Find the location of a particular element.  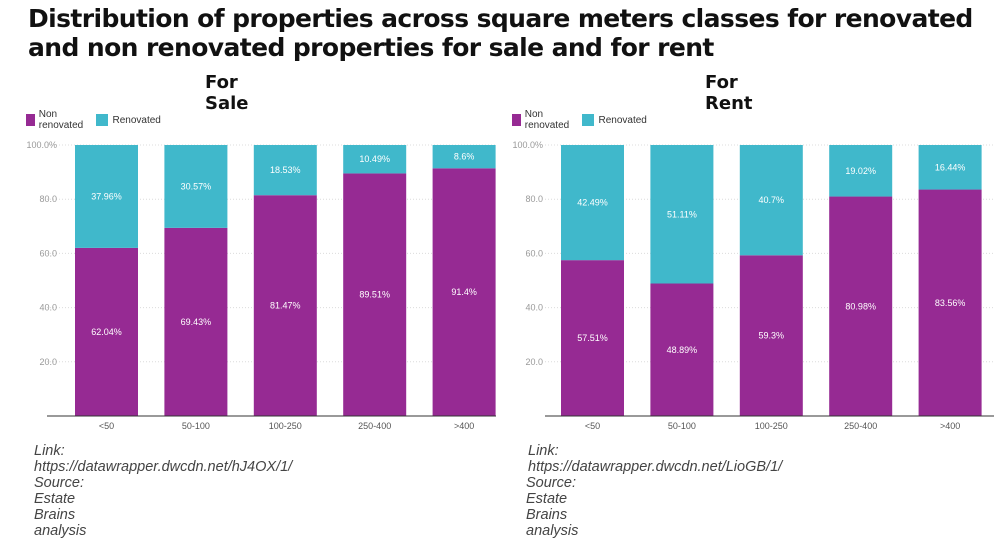

data-label-non-renovated: 59.3% is located at coordinates (772, 336).